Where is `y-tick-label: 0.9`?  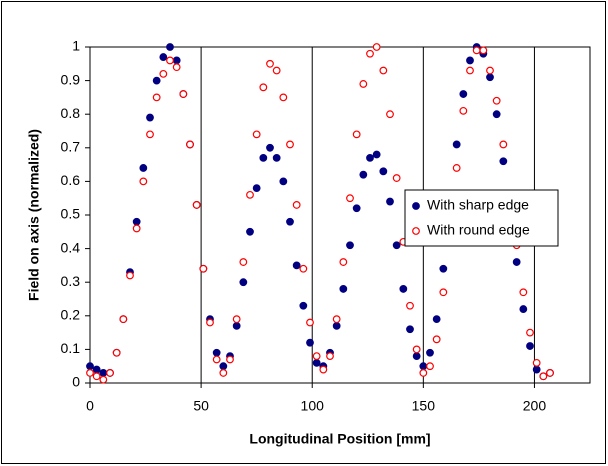 y-tick-label: 0.9 is located at coordinates (71, 79).